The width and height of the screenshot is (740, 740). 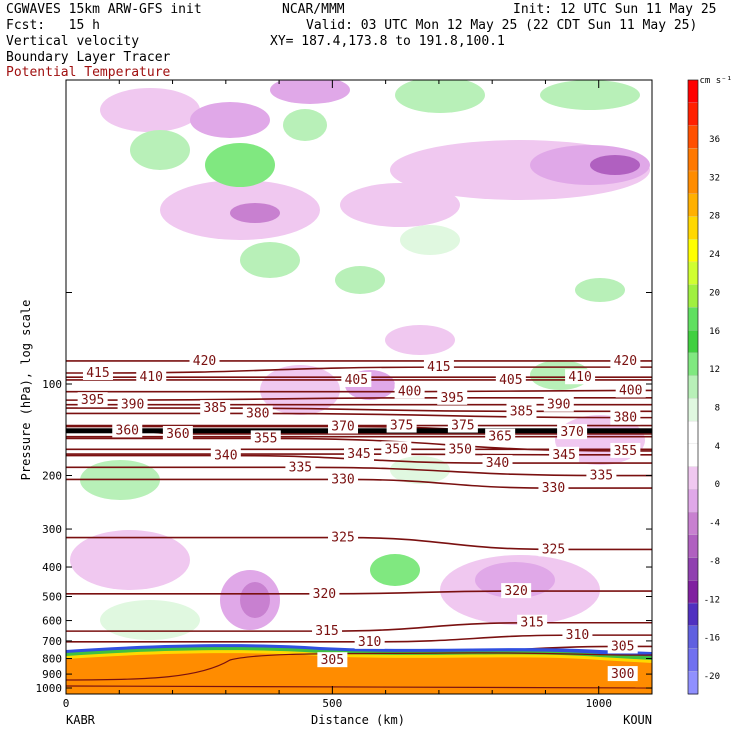 I want to click on theta-label: 330, so click(x=342, y=479).